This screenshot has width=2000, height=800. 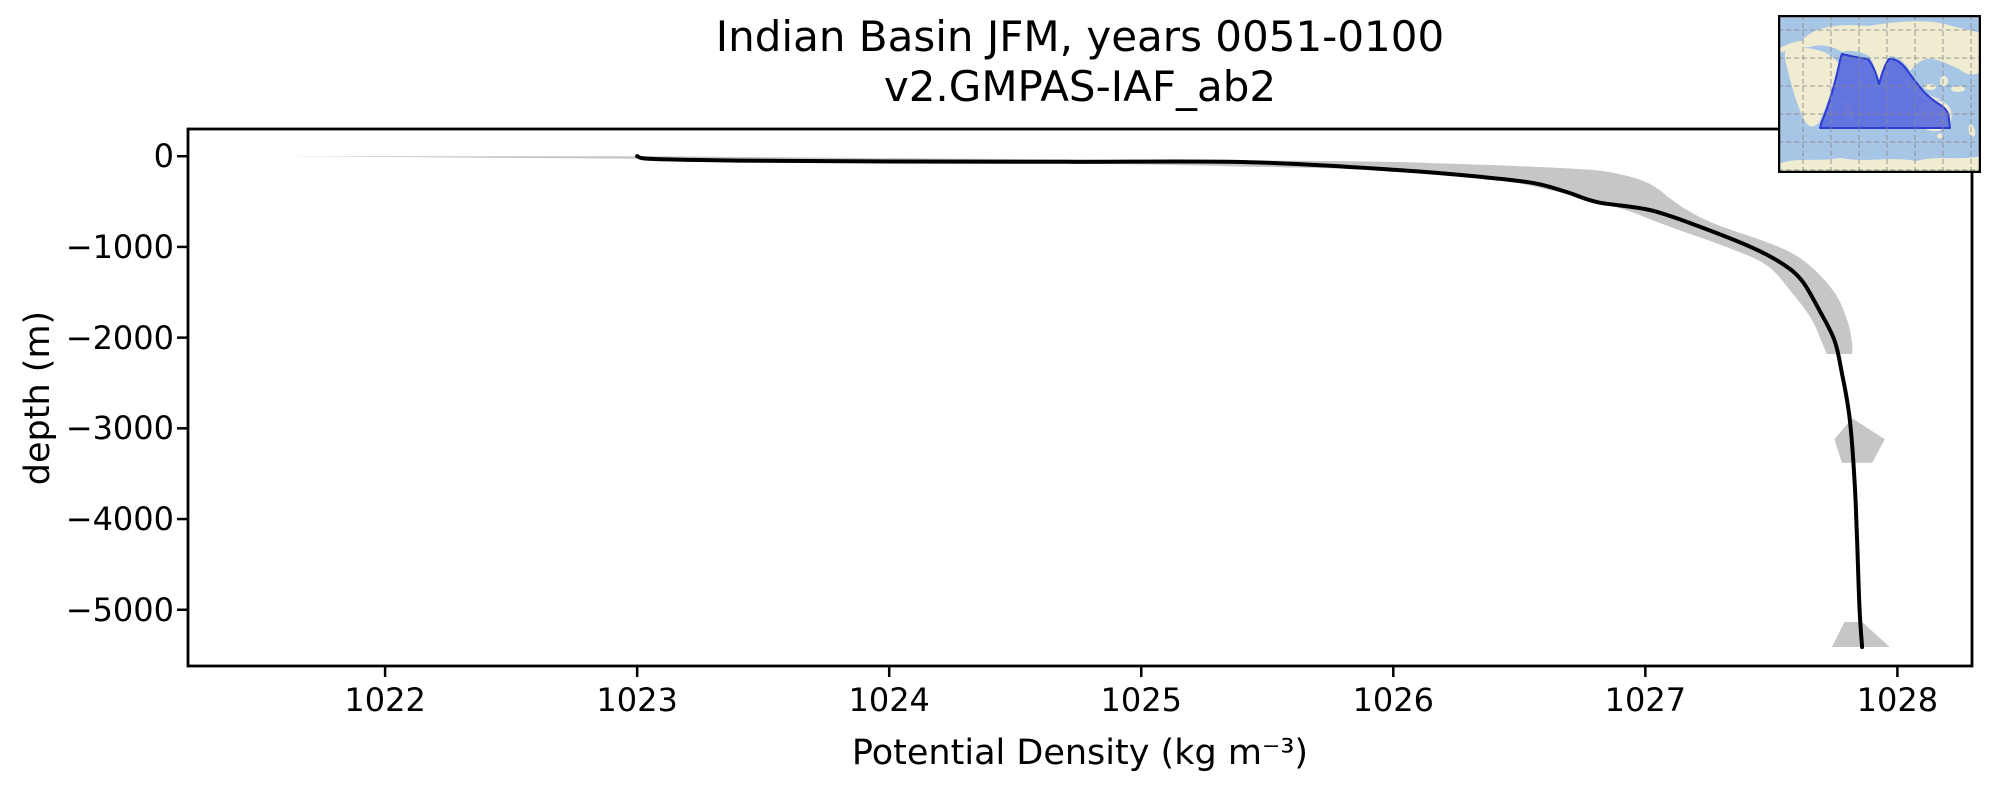 What do you see at coordinates (1963, 51) in the screenshot?
I see `map-land-philippines` at bounding box center [1963, 51].